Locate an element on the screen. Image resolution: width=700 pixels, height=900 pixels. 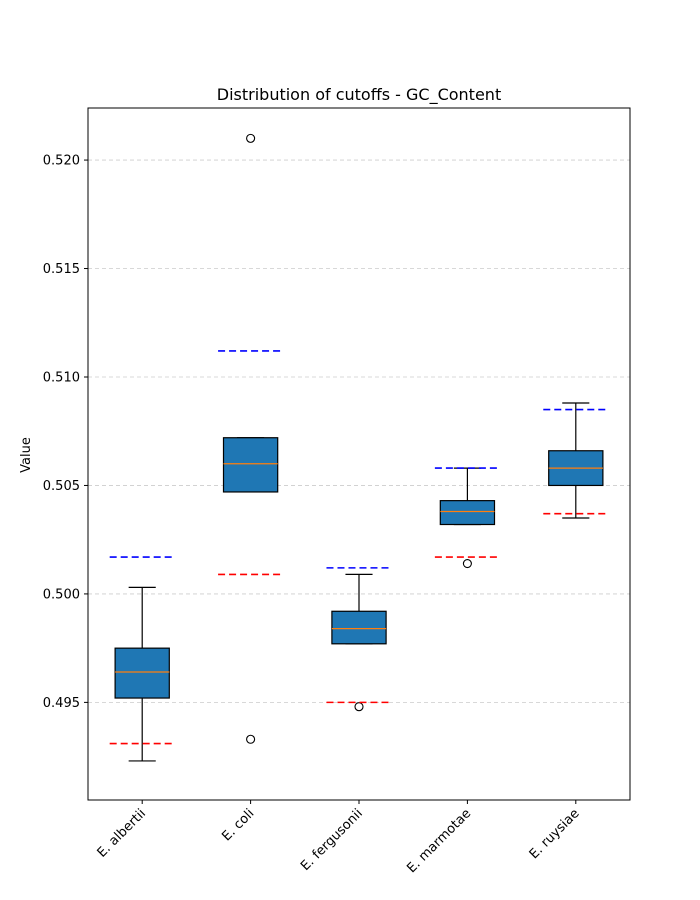
y-tick-label: 0.500 is located at coordinates (61, 594).